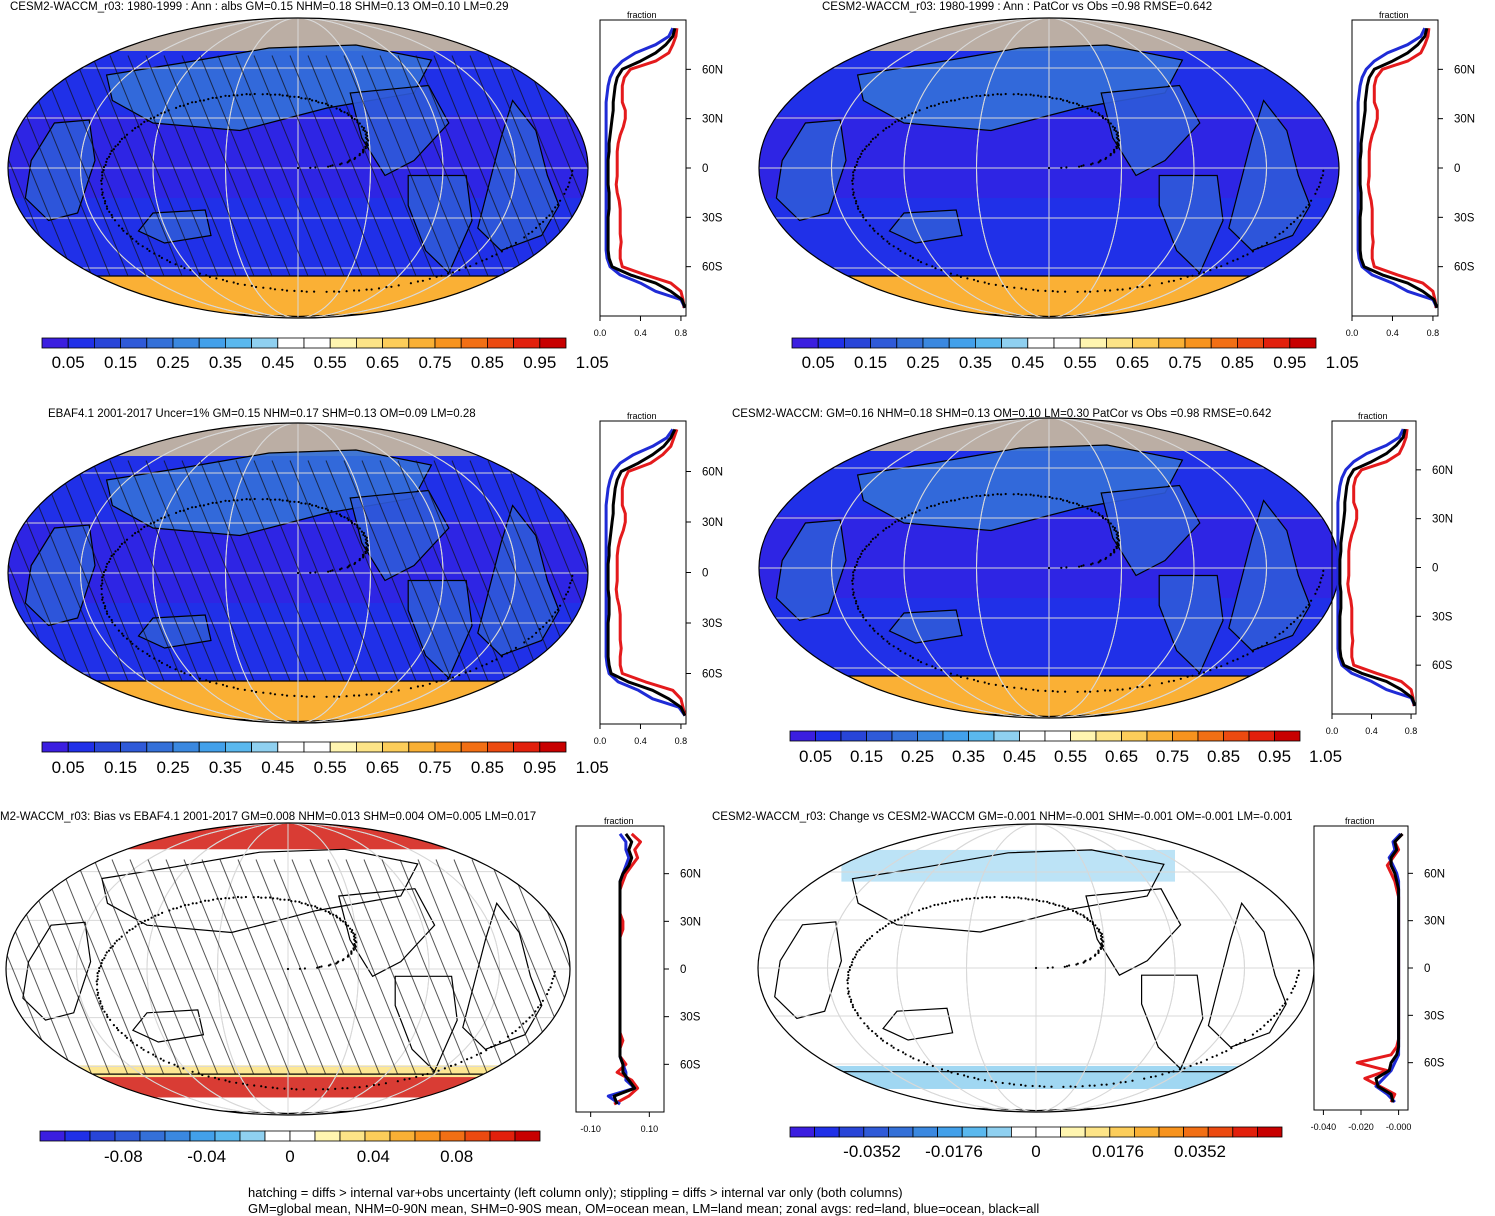 The height and width of the screenshot is (1216, 1495). What do you see at coordinates (619, 821) in the screenshot?
I see `bias-zonal-title: fraction` at bounding box center [619, 821].